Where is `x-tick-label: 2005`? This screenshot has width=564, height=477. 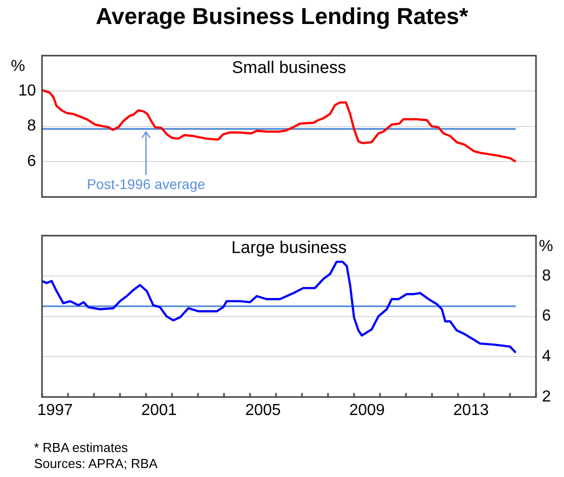
x-tick-label: 2005 is located at coordinates (263, 411).